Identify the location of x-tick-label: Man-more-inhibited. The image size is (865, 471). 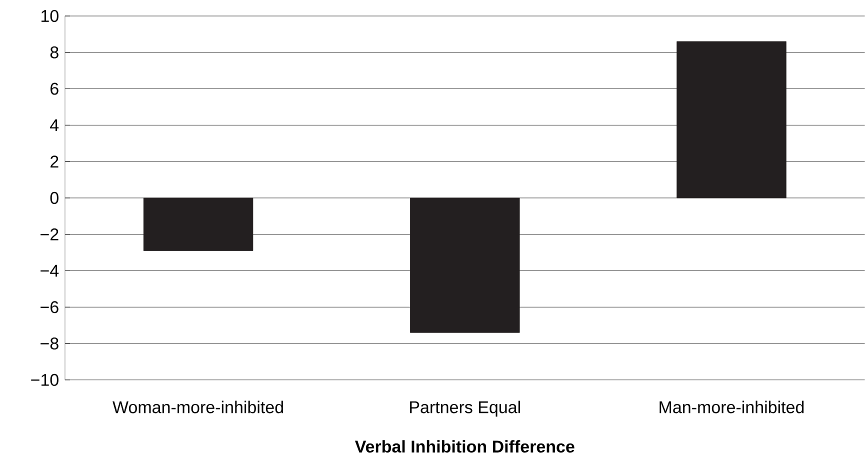
(732, 407).